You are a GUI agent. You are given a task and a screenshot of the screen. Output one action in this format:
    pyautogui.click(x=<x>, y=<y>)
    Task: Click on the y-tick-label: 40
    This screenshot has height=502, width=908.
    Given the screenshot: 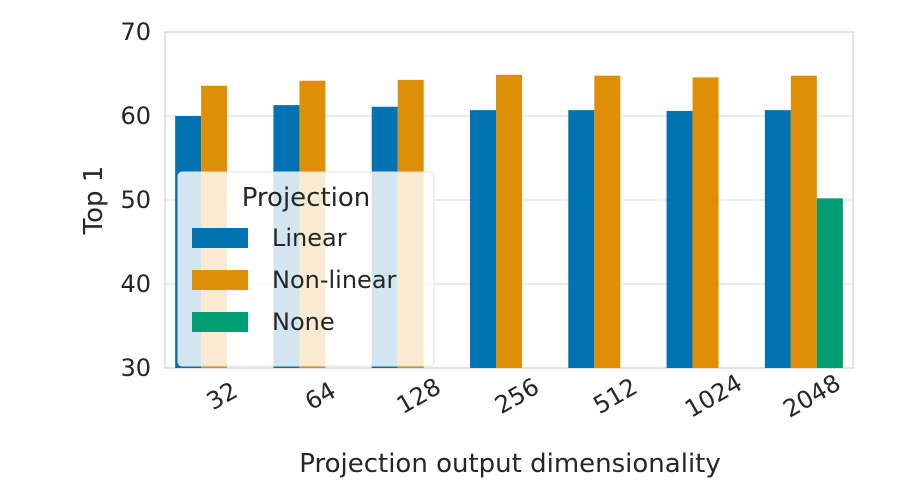 What is the action you would take?
    pyautogui.click(x=135, y=284)
    